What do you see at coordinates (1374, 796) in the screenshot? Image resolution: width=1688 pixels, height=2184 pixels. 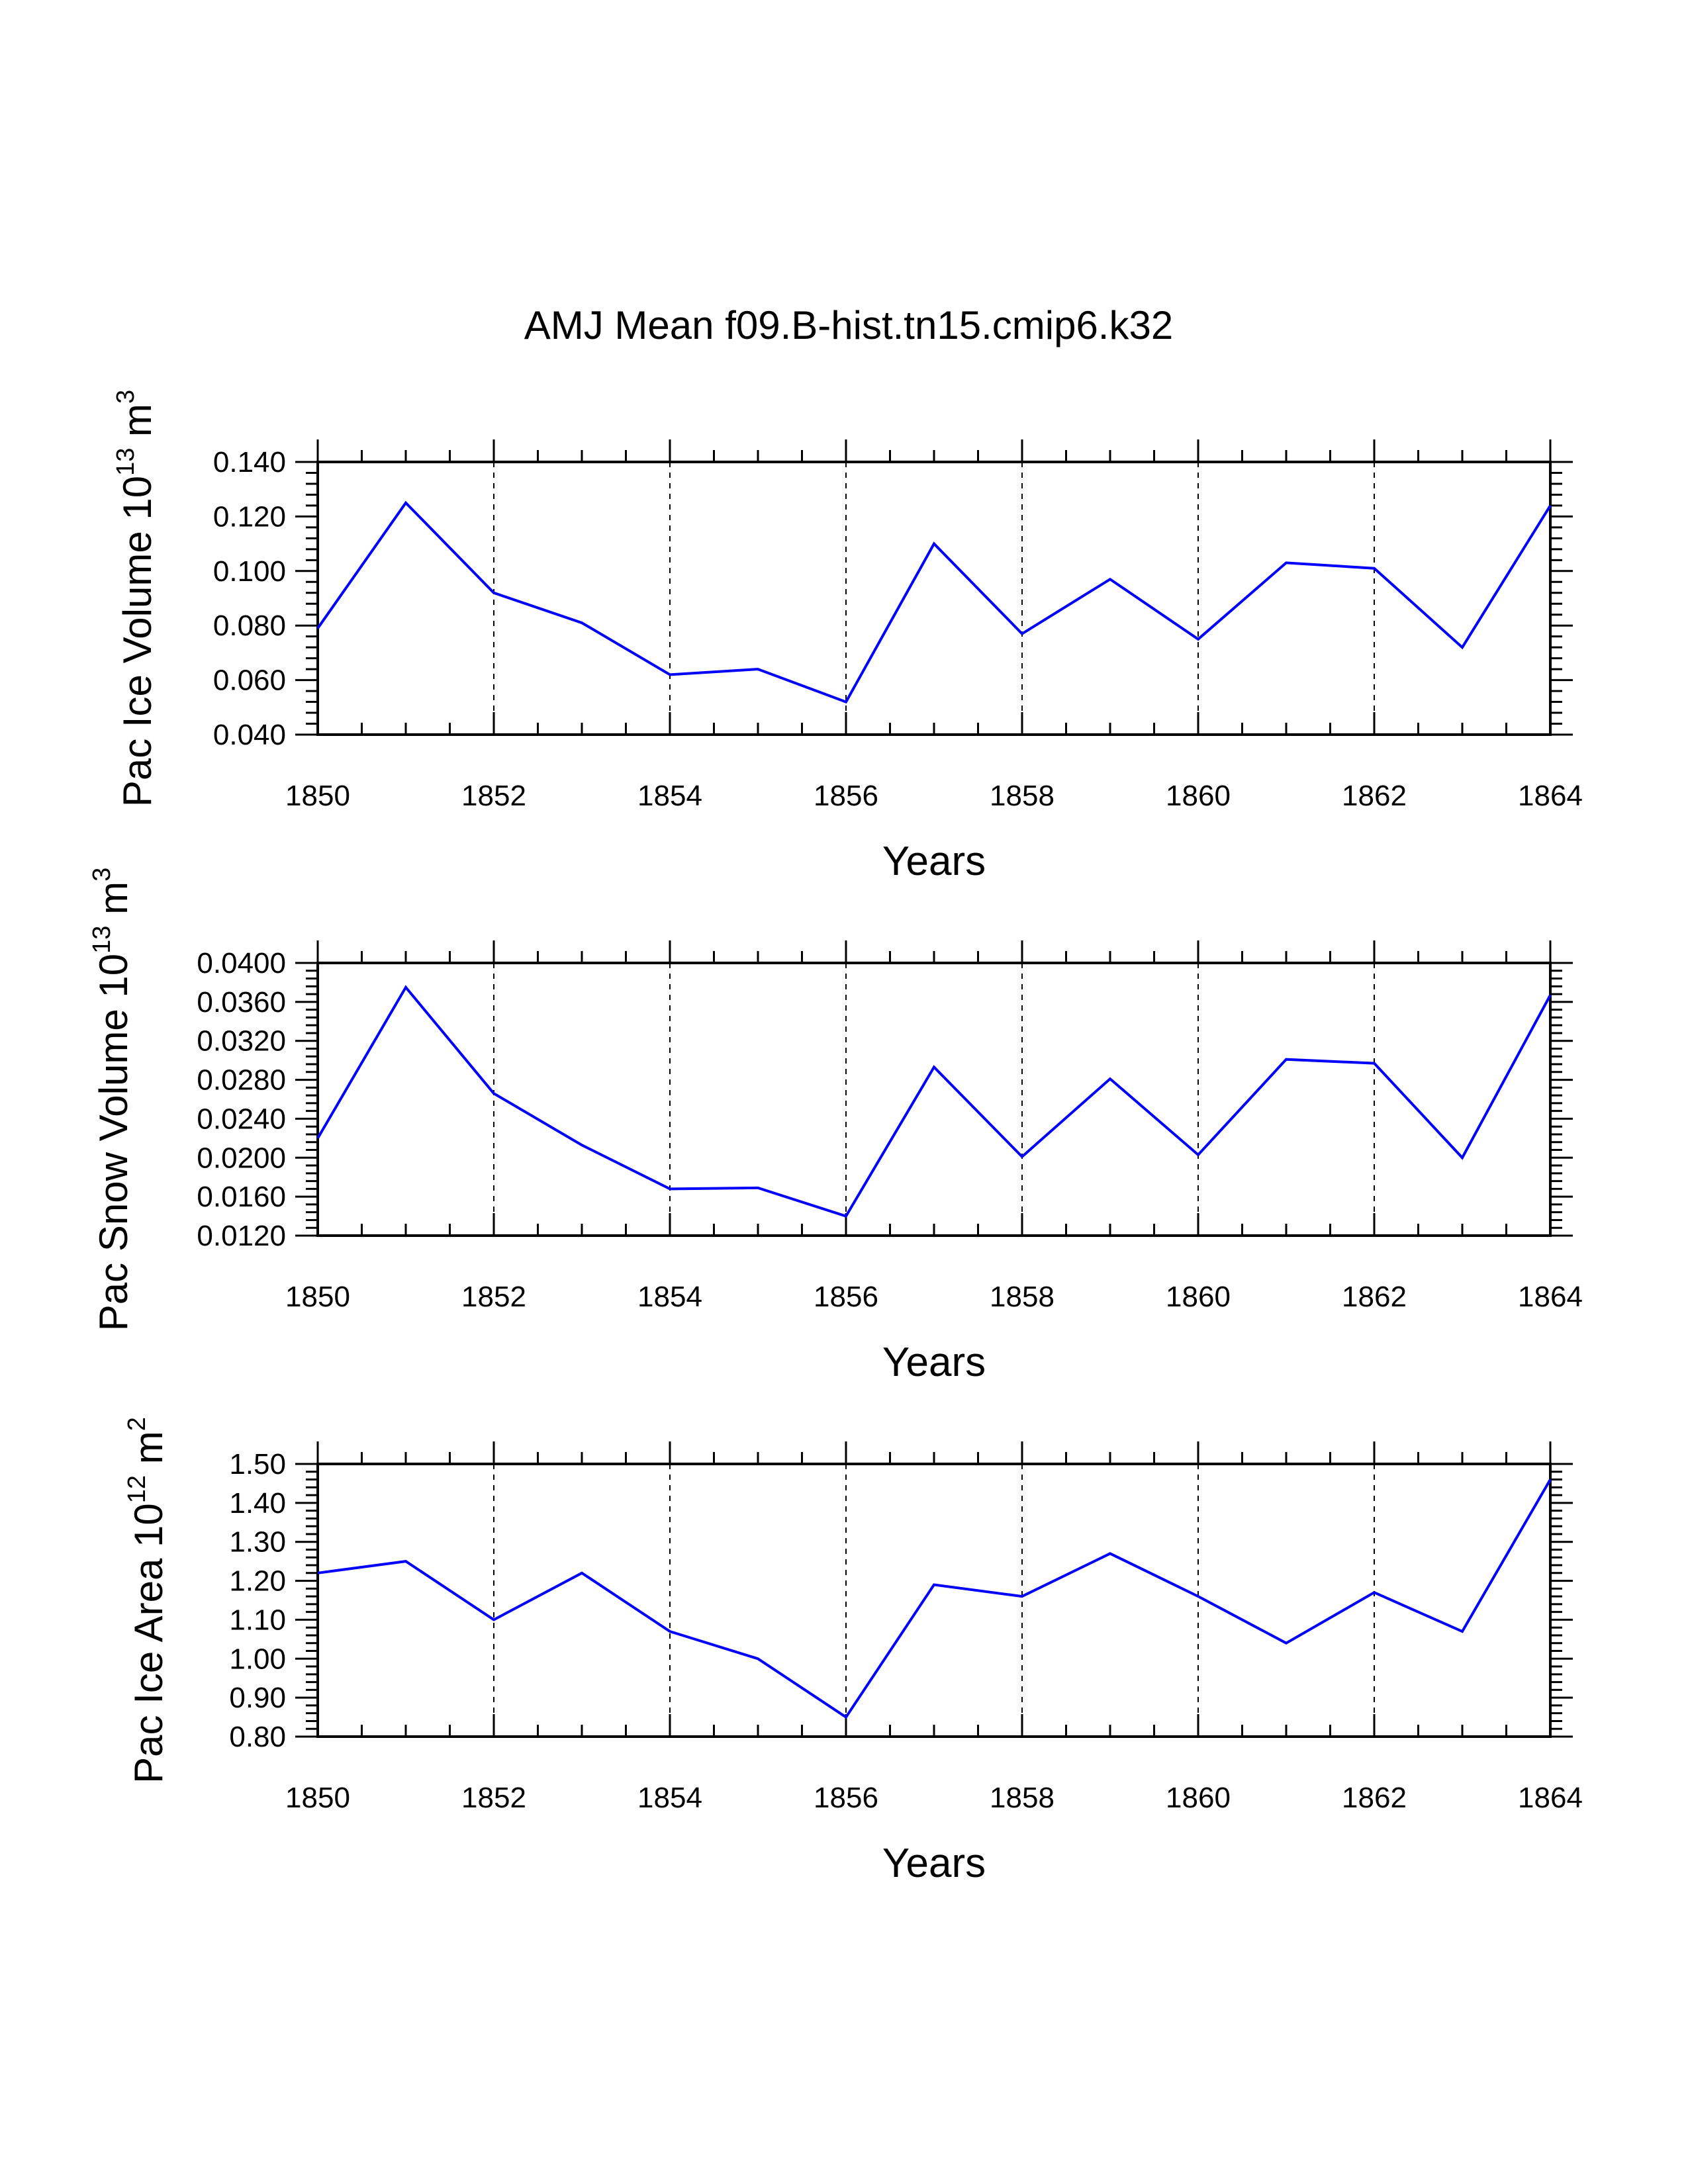 I see `x-tick-label: 1862` at bounding box center [1374, 796].